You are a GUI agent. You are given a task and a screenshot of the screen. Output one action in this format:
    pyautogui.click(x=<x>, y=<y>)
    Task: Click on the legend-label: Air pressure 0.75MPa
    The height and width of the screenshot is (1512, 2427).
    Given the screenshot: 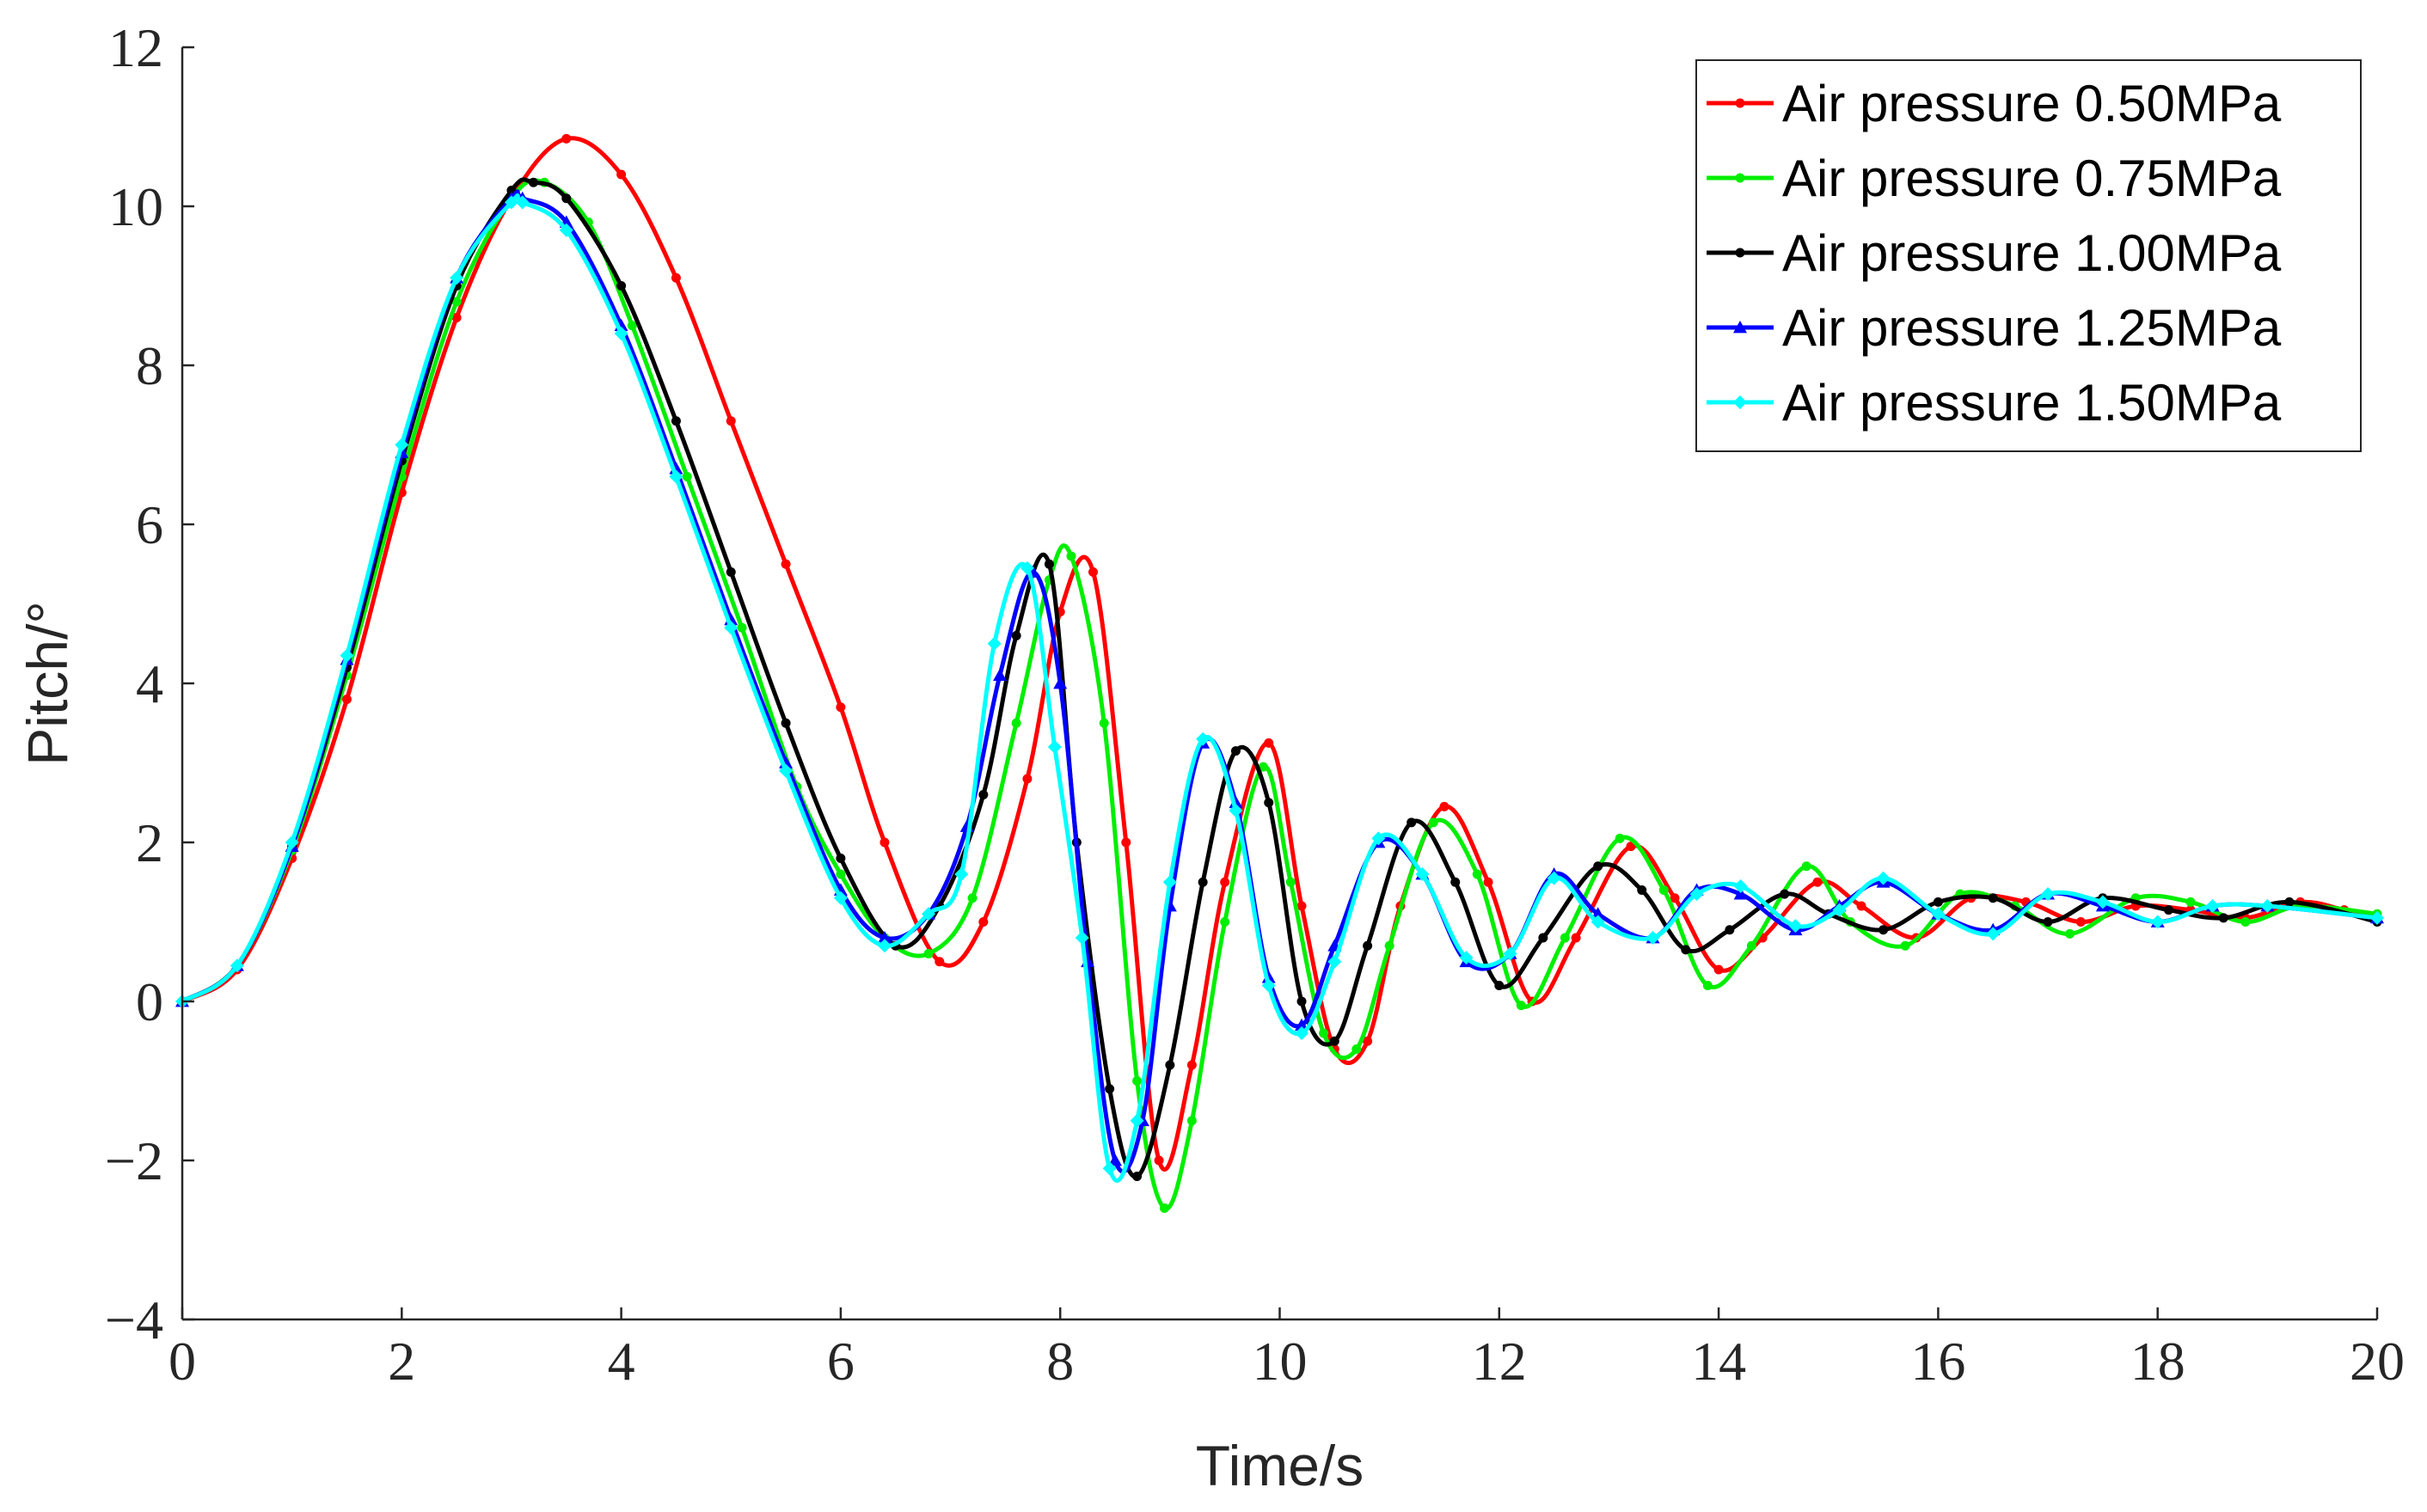 What is the action you would take?
    pyautogui.click(x=2032, y=178)
    